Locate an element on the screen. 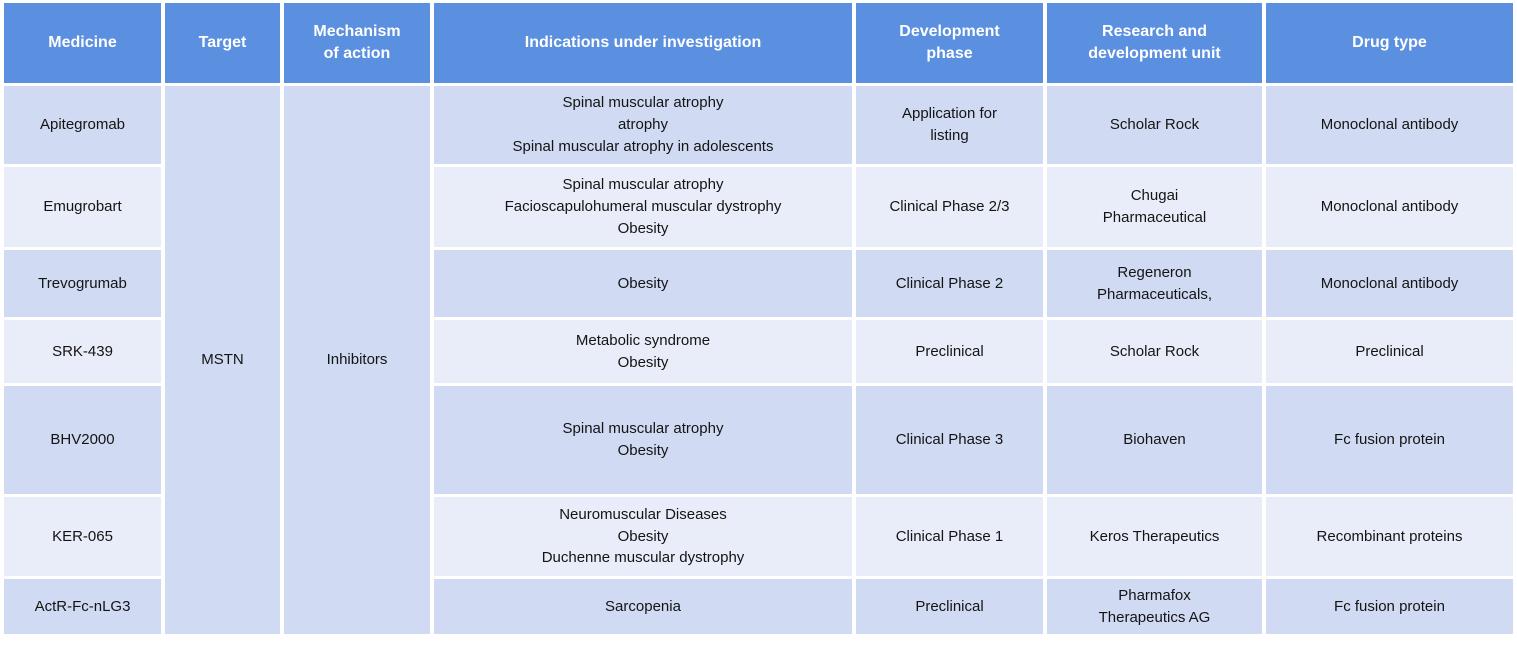 The image size is (1517, 653). cell-drug-type: Recombinant proteins is located at coordinates (1389, 536).